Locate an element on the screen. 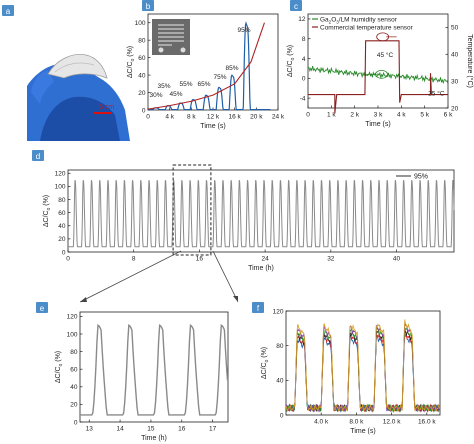 The width and height of the screenshot is (474, 444). panel-a: a 5 cm is located at coordinates (71, 71).